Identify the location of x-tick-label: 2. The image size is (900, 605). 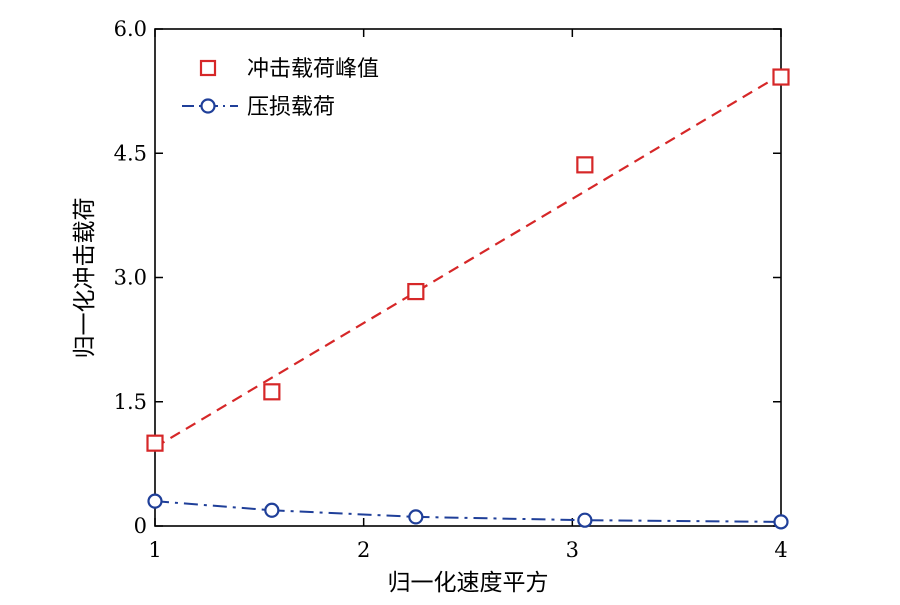
(363, 550).